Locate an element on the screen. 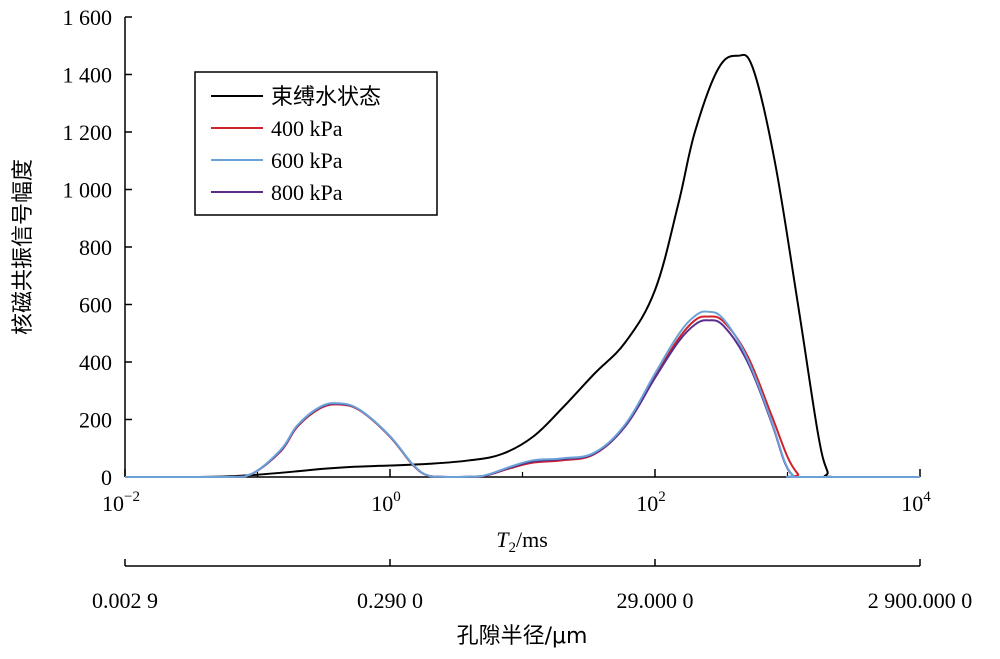 This screenshot has width=1000, height=659. x-tick-label: 10⁰ is located at coordinates (386, 502).